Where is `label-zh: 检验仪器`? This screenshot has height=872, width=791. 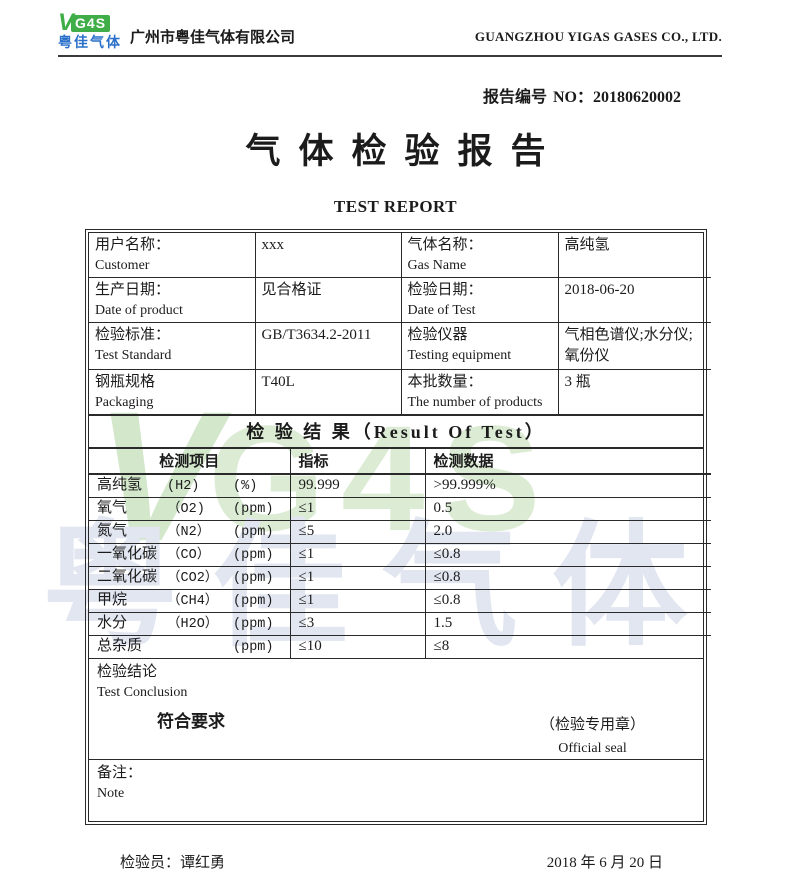 label-zh: 检验仪器 is located at coordinates (437, 335).